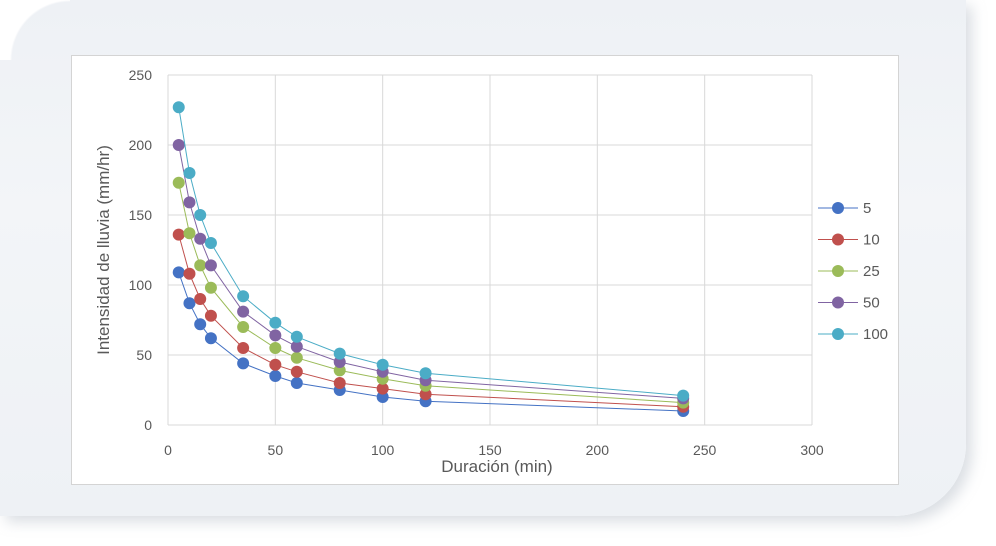  I want to click on x-tick-label: 100, so click(383, 450).